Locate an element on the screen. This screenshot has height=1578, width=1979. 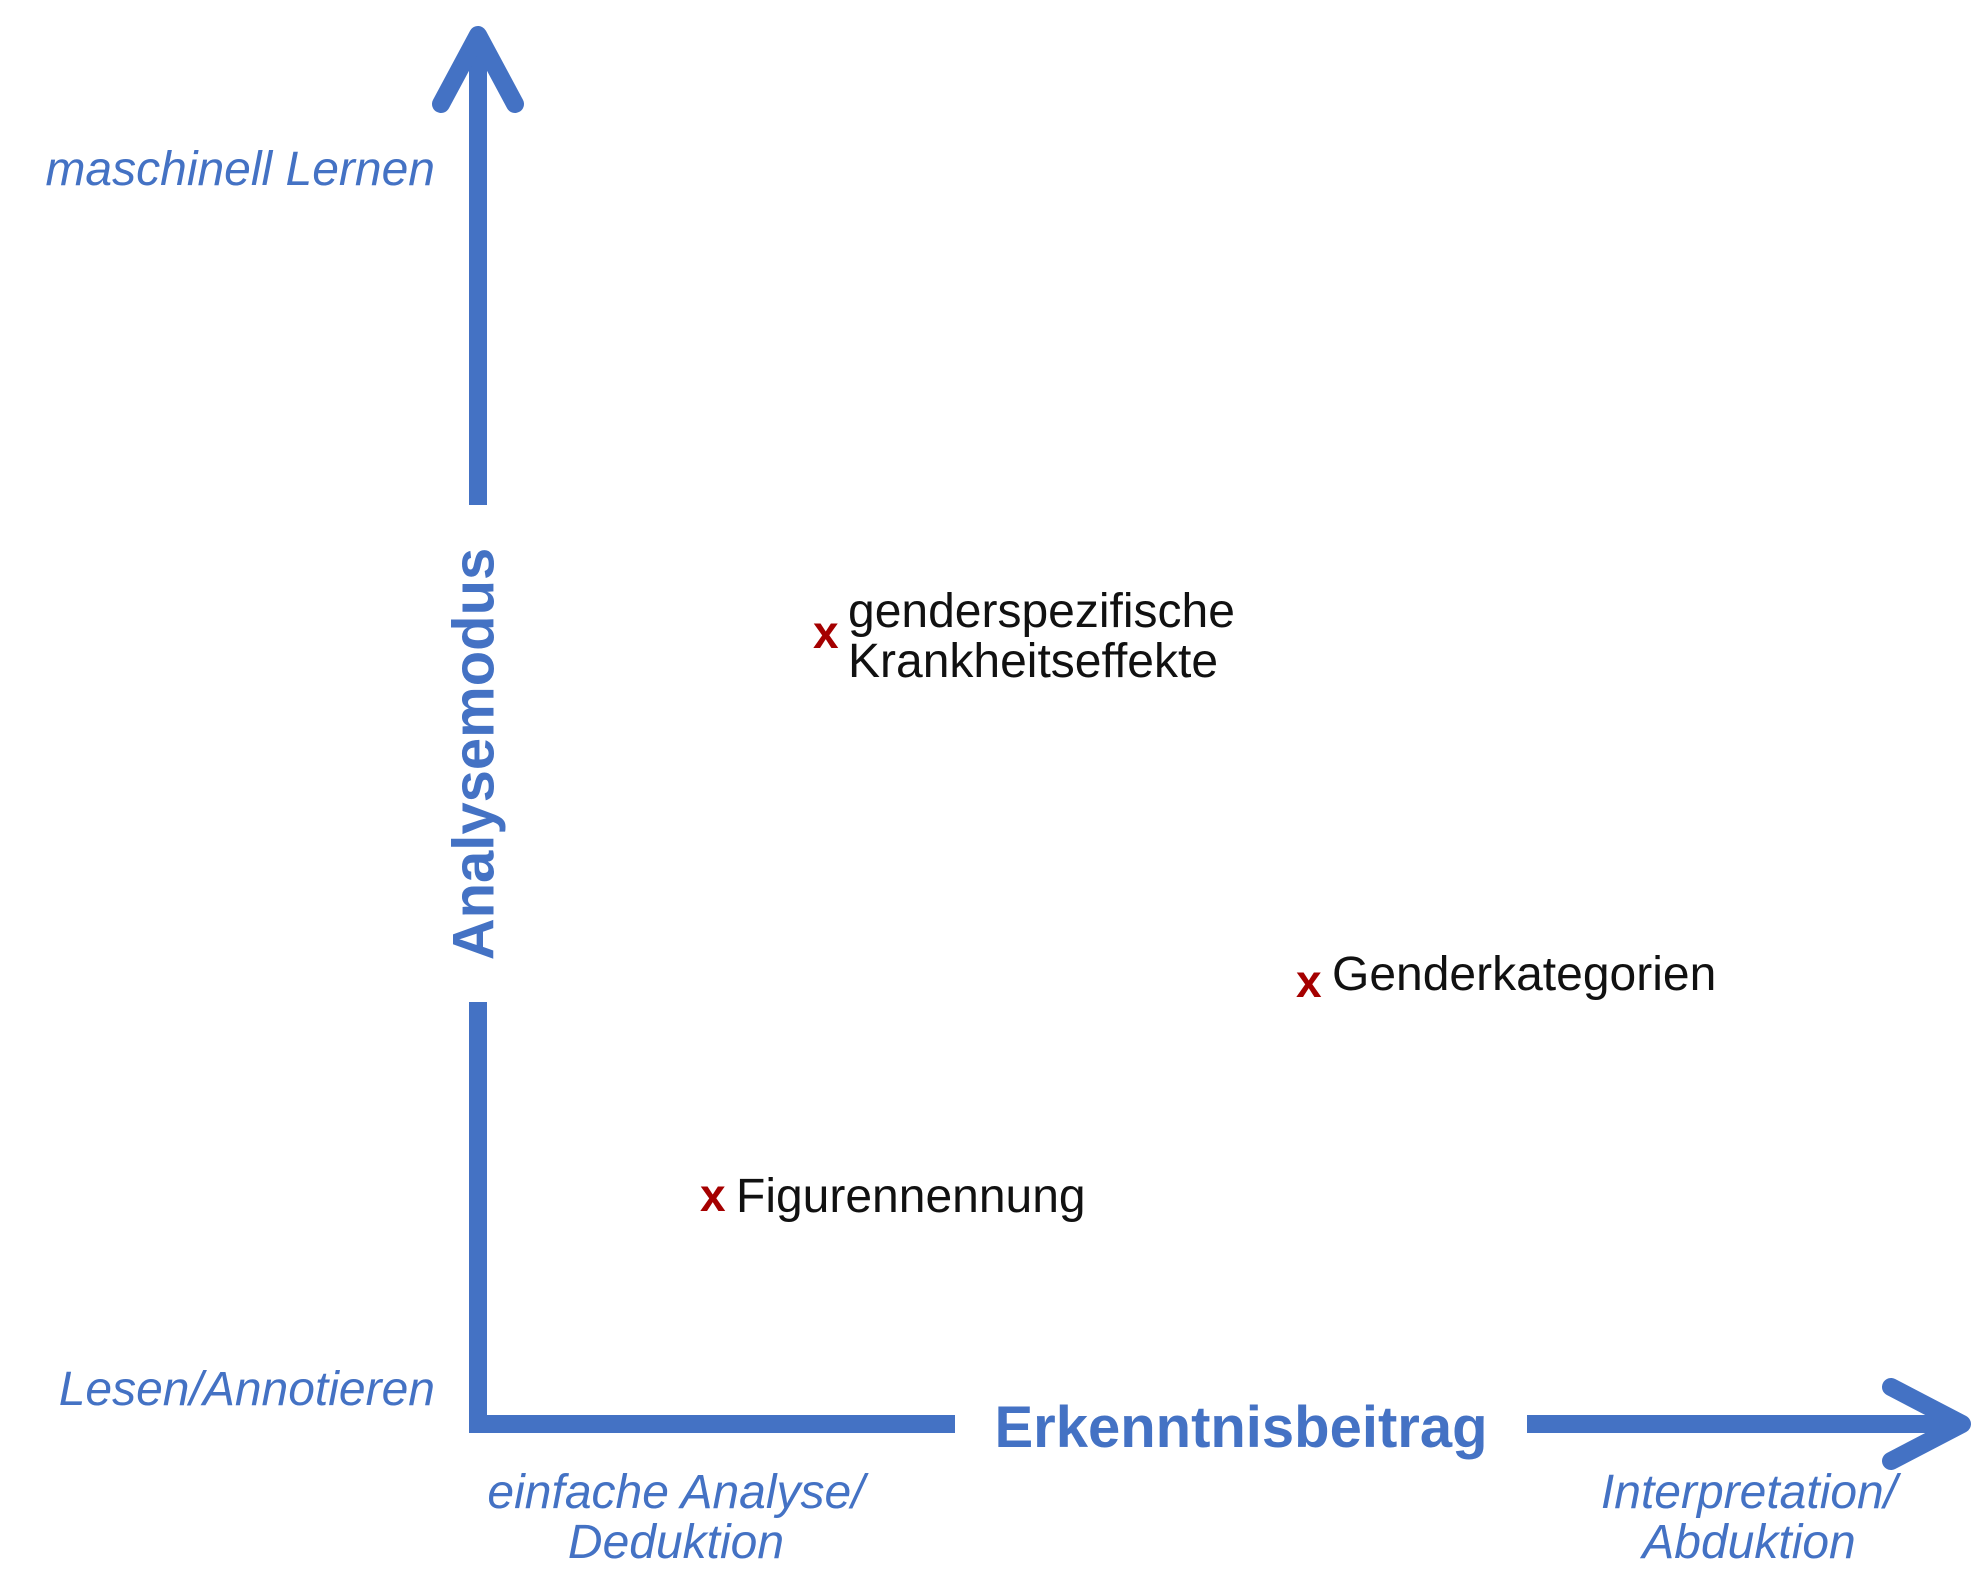
y-axis-bottom-label: Lesen/Annotieren is located at coordinates (247, 1389).